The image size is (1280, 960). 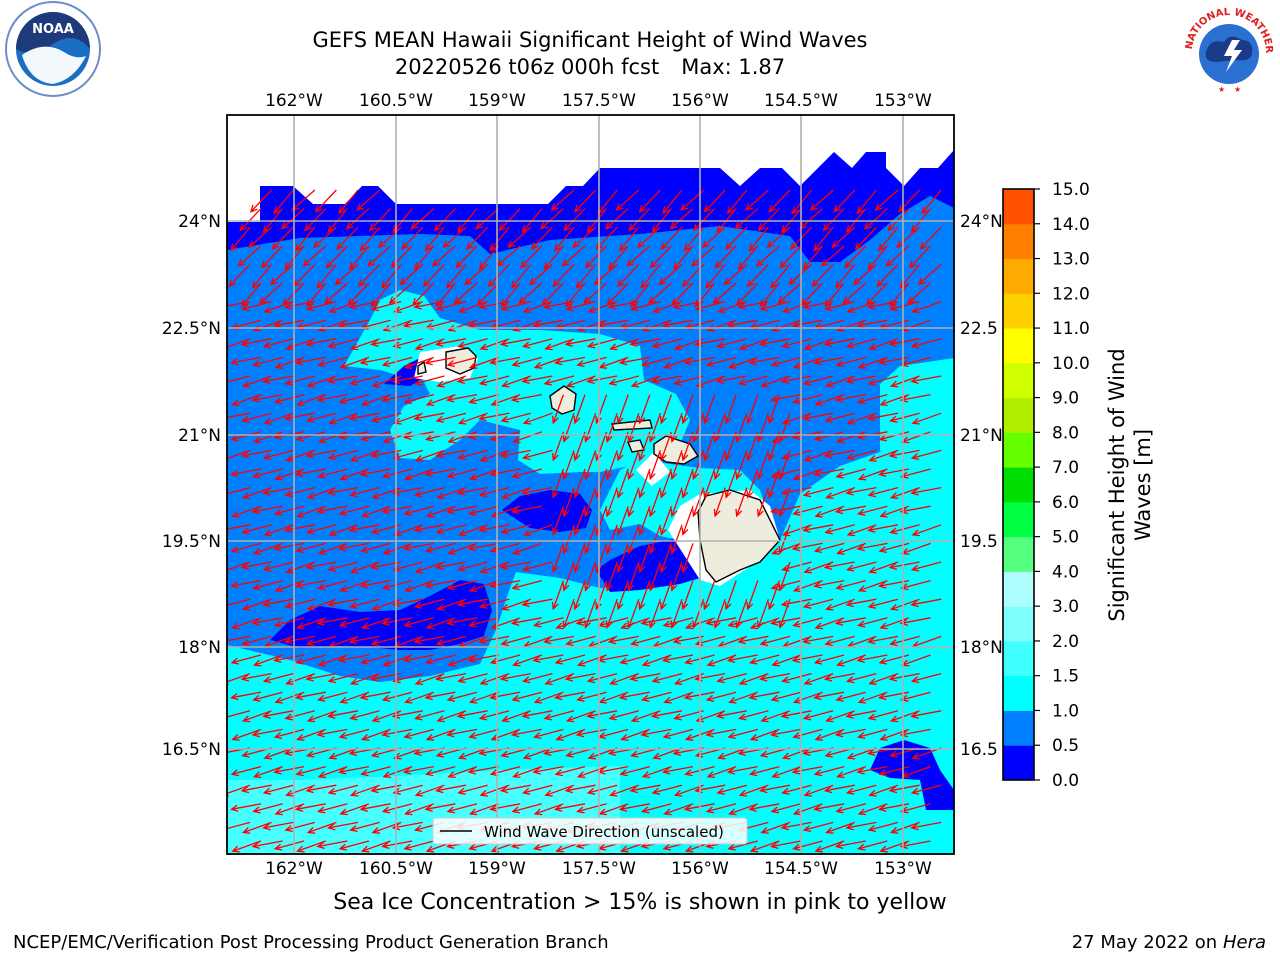 I want to click on lat-tick-label: 21°N, so click(x=199, y=436).